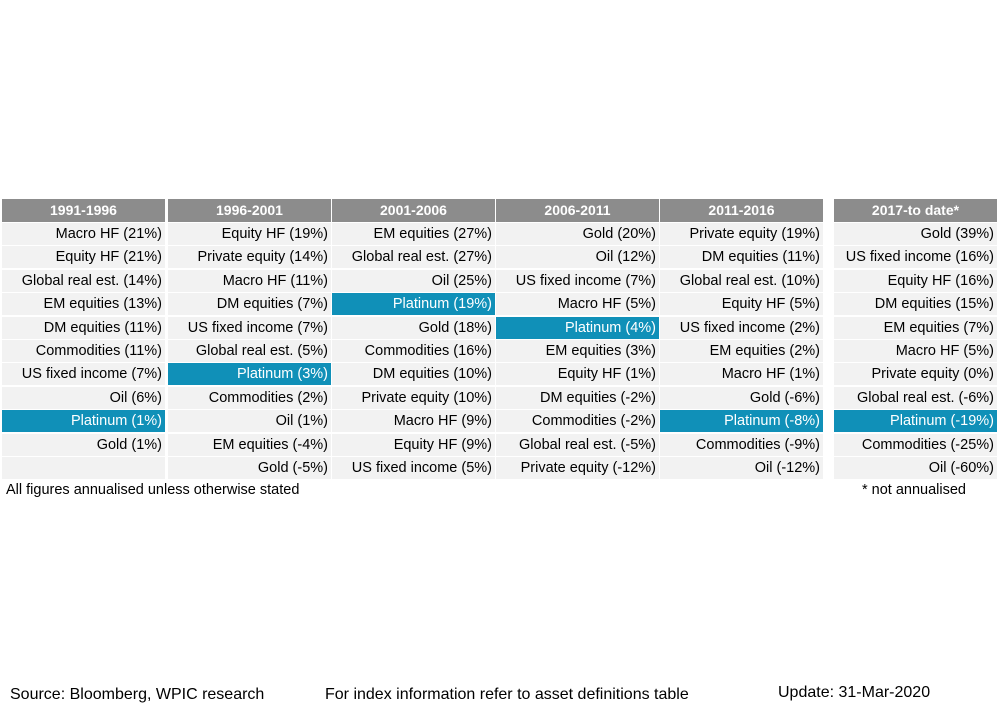  I want to click on table-cell: Equity HF (1%), so click(577, 374).